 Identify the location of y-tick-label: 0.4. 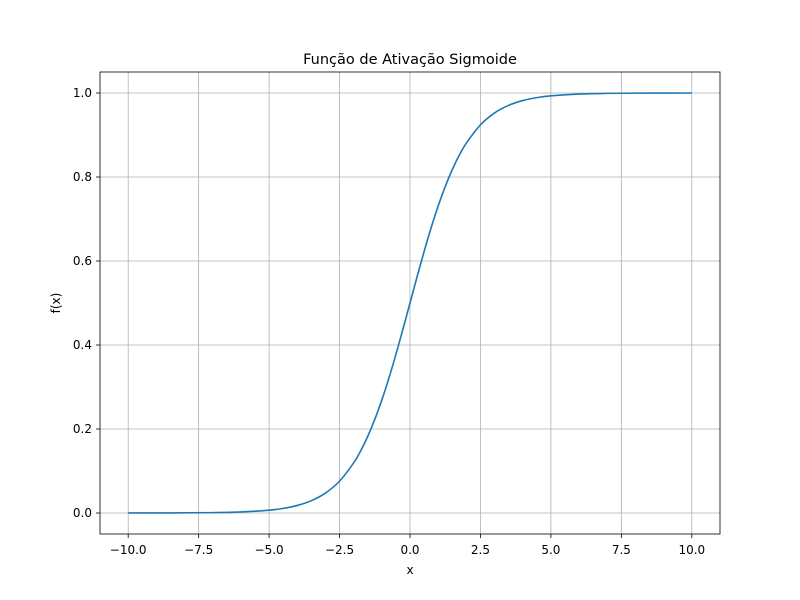
(82, 345).